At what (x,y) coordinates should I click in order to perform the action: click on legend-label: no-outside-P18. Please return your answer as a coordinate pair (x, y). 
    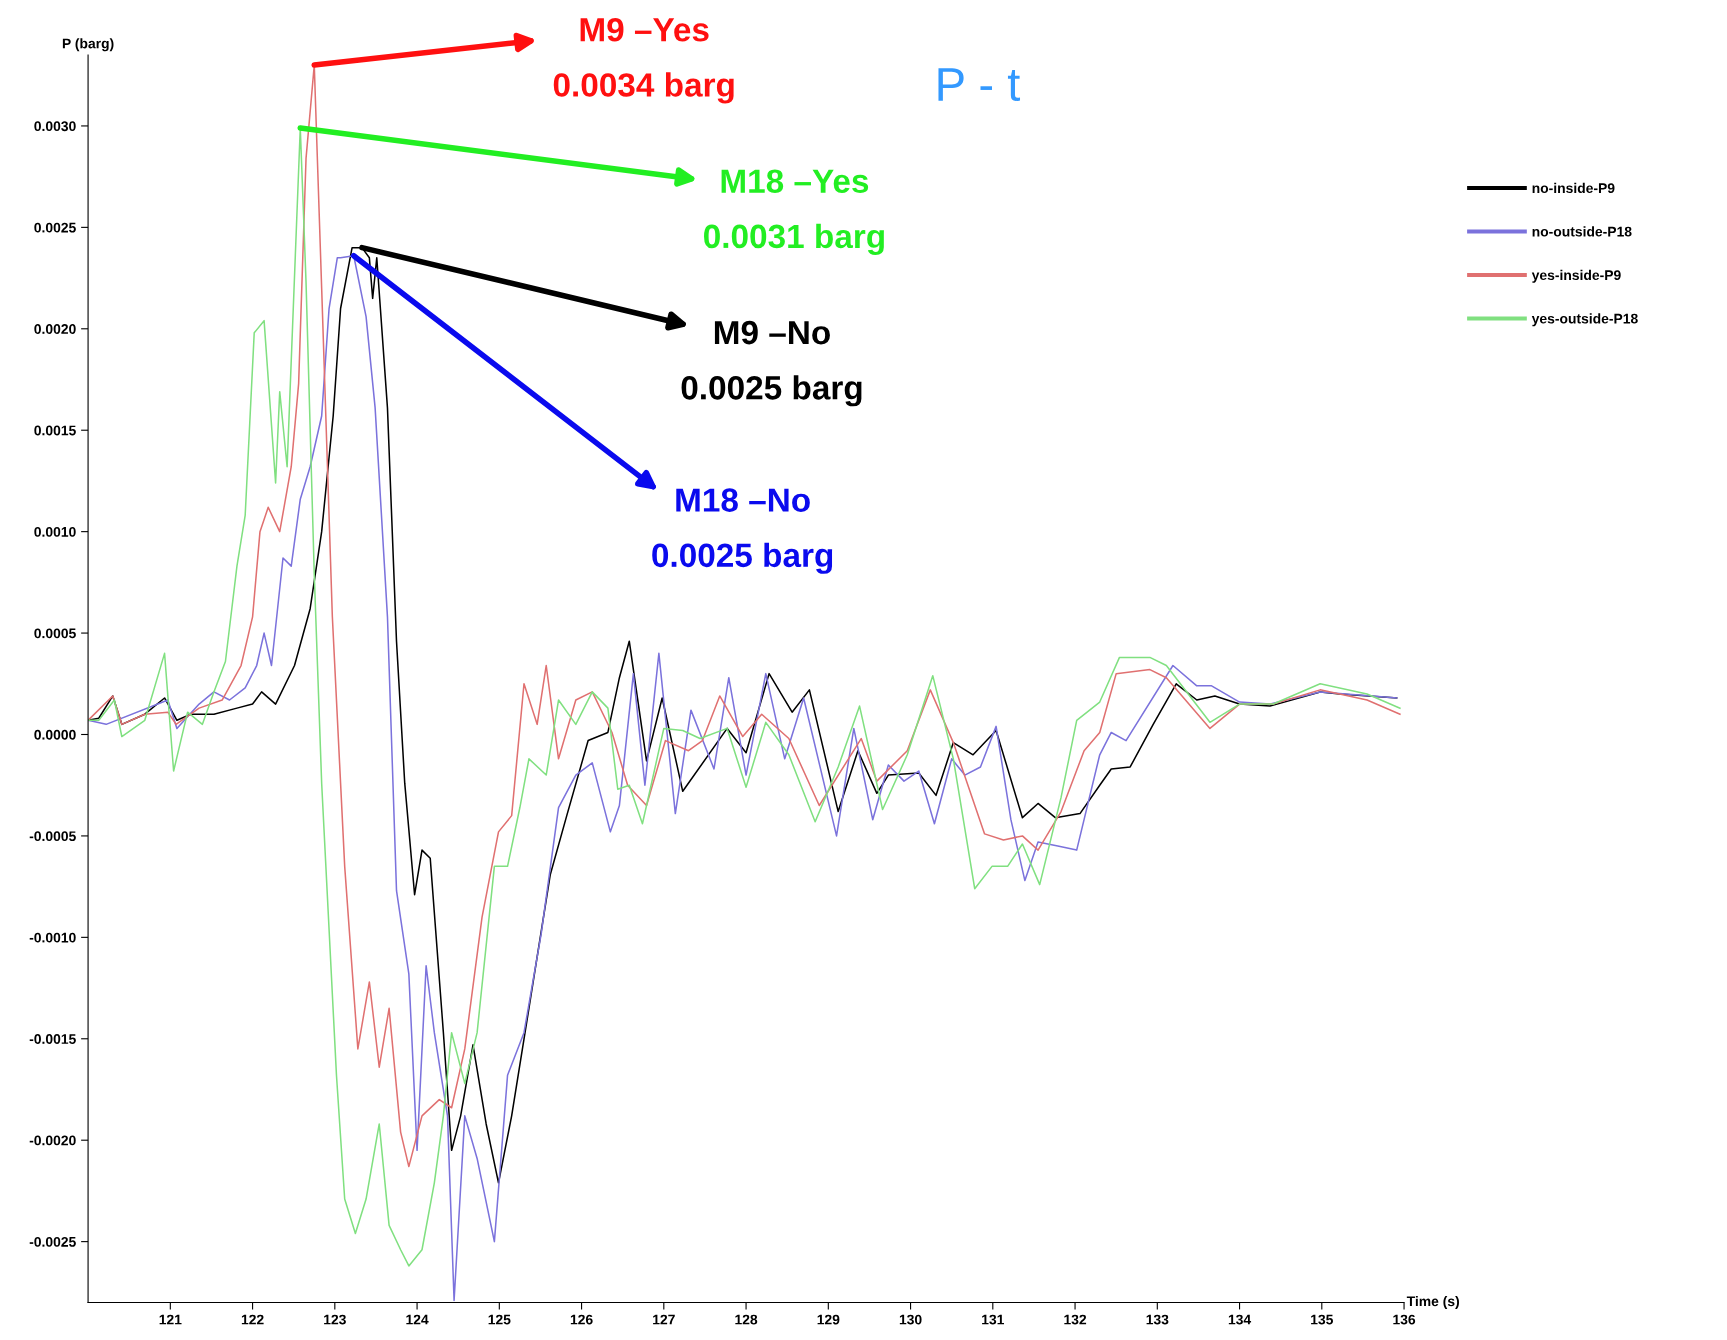
    Looking at the image, I should click on (1582, 231).